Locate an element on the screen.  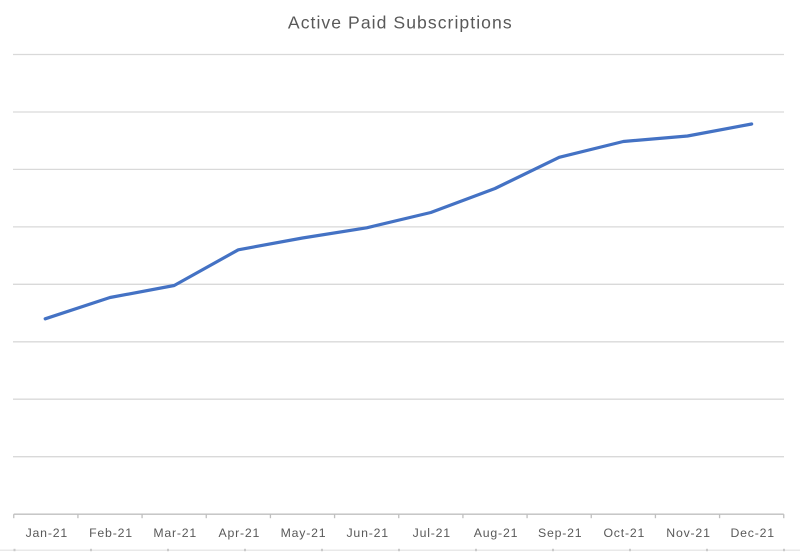
svg-text: May-21 is located at coordinates (304, 533).